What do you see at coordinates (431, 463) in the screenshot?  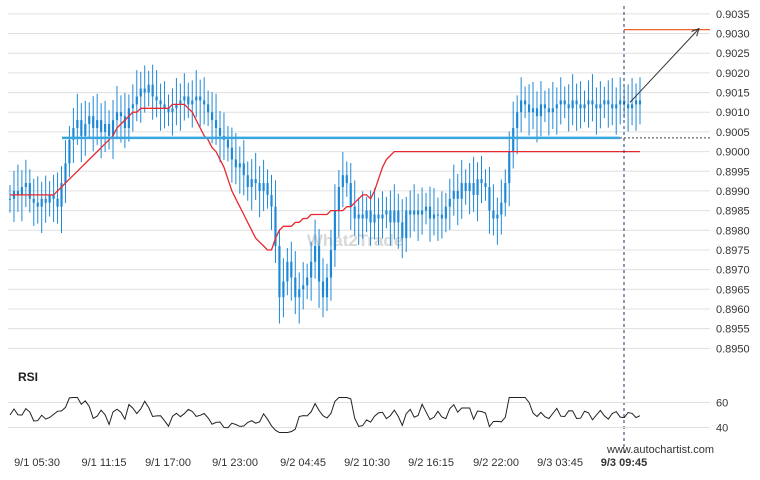 I see `x-tick-label: 9/2 16:15` at bounding box center [431, 463].